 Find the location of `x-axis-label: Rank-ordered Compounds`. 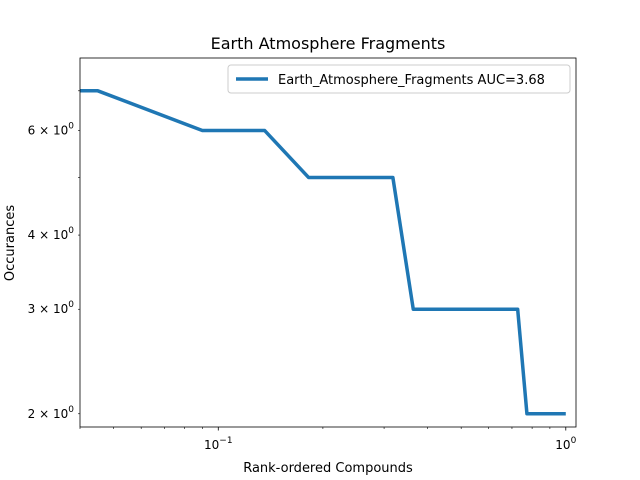

x-axis-label: Rank-ordered Compounds is located at coordinates (328, 468).